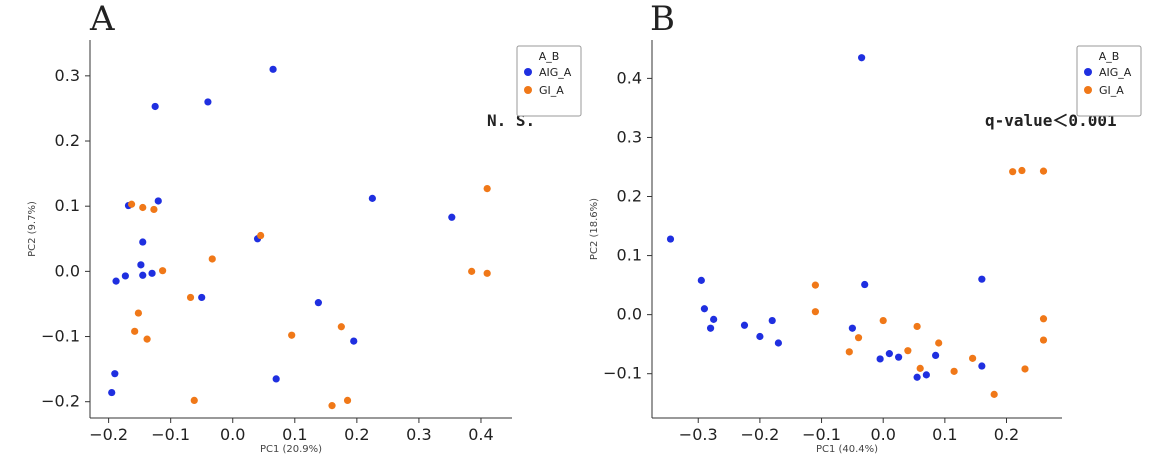 The height and width of the screenshot is (465, 1154). I want to click on y-tick-label: −0.1, so click(622, 373).